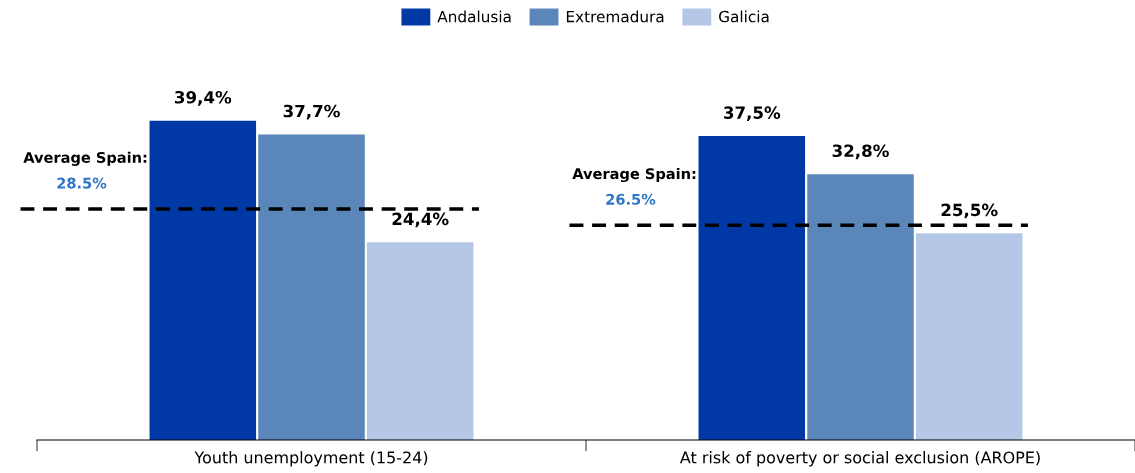 The height and width of the screenshot is (473, 1135). Describe the element at coordinates (752, 114) in the screenshot. I see `data-label: 37,5%` at that location.